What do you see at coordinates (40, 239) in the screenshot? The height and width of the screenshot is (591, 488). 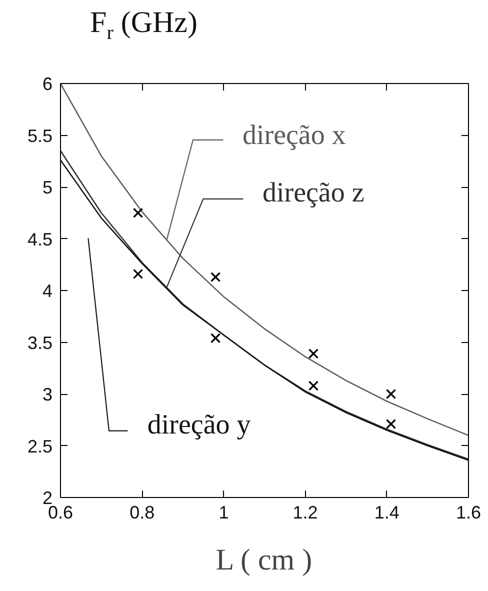 I see `y-tick-label: 4.5` at bounding box center [40, 239].